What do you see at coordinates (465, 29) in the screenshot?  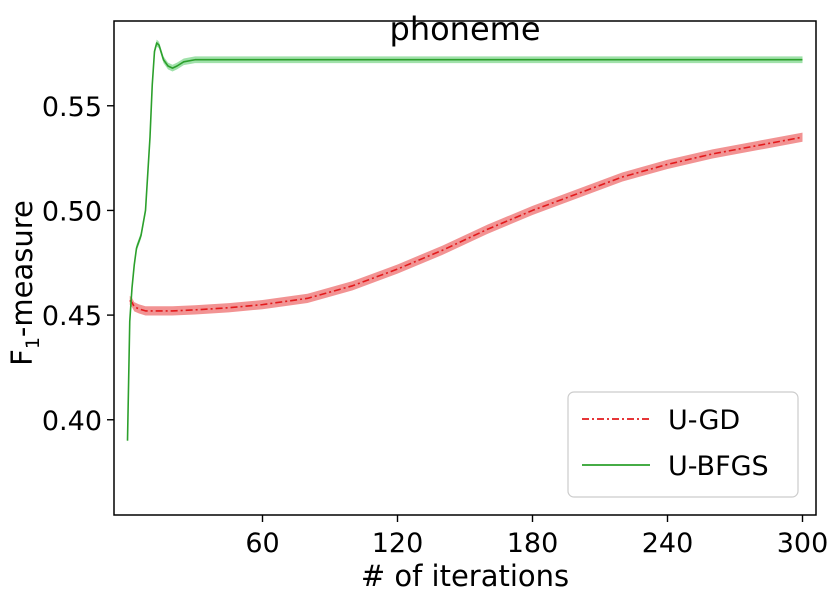 I see `chart-title: phoneme` at bounding box center [465, 29].